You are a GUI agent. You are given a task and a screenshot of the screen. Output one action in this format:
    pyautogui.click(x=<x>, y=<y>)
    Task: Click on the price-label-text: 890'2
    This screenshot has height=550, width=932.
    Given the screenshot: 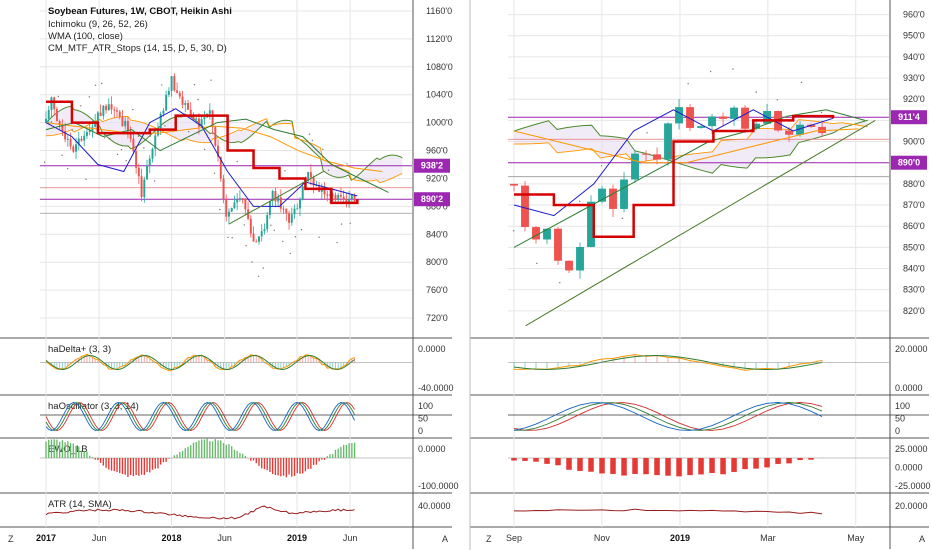 What is the action you would take?
    pyautogui.click(x=432, y=199)
    